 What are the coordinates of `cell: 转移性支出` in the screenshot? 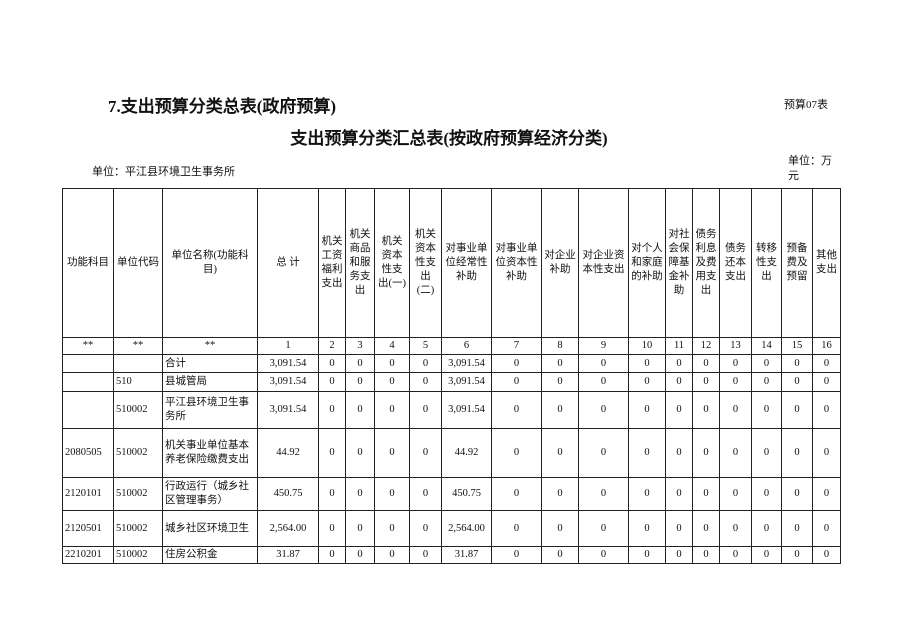 It's located at (766, 263).